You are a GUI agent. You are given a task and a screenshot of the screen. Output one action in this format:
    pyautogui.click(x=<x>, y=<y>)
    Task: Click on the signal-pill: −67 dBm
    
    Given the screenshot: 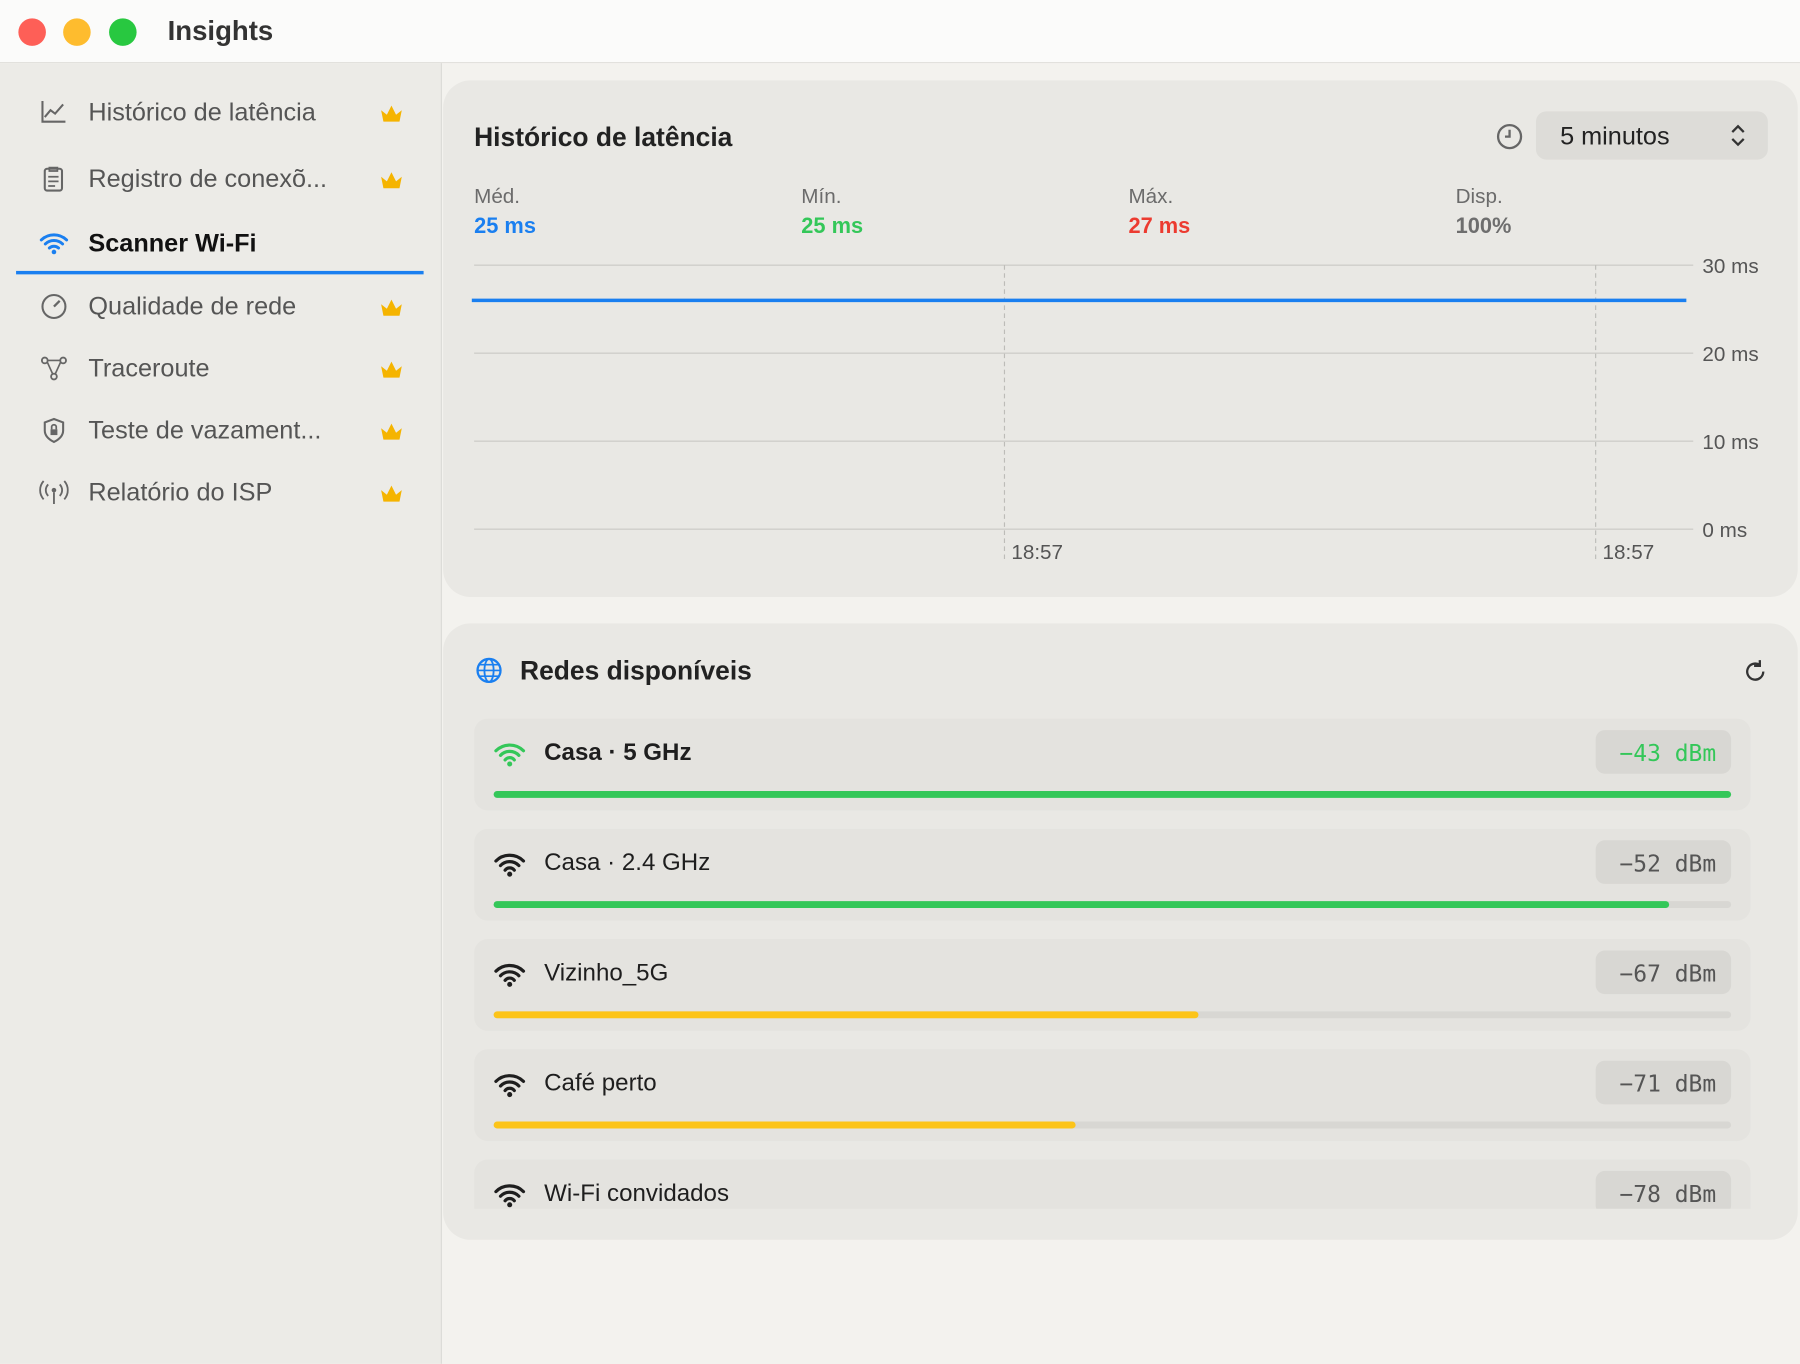 What is the action you would take?
    pyautogui.click(x=1663, y=972)
    